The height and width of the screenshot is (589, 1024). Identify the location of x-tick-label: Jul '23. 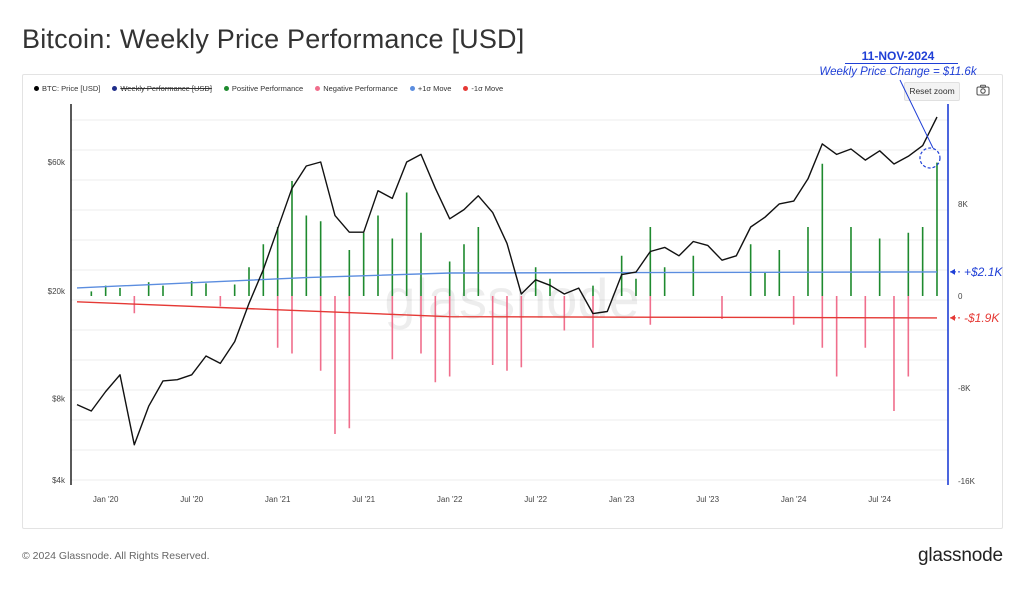
(707, 499).